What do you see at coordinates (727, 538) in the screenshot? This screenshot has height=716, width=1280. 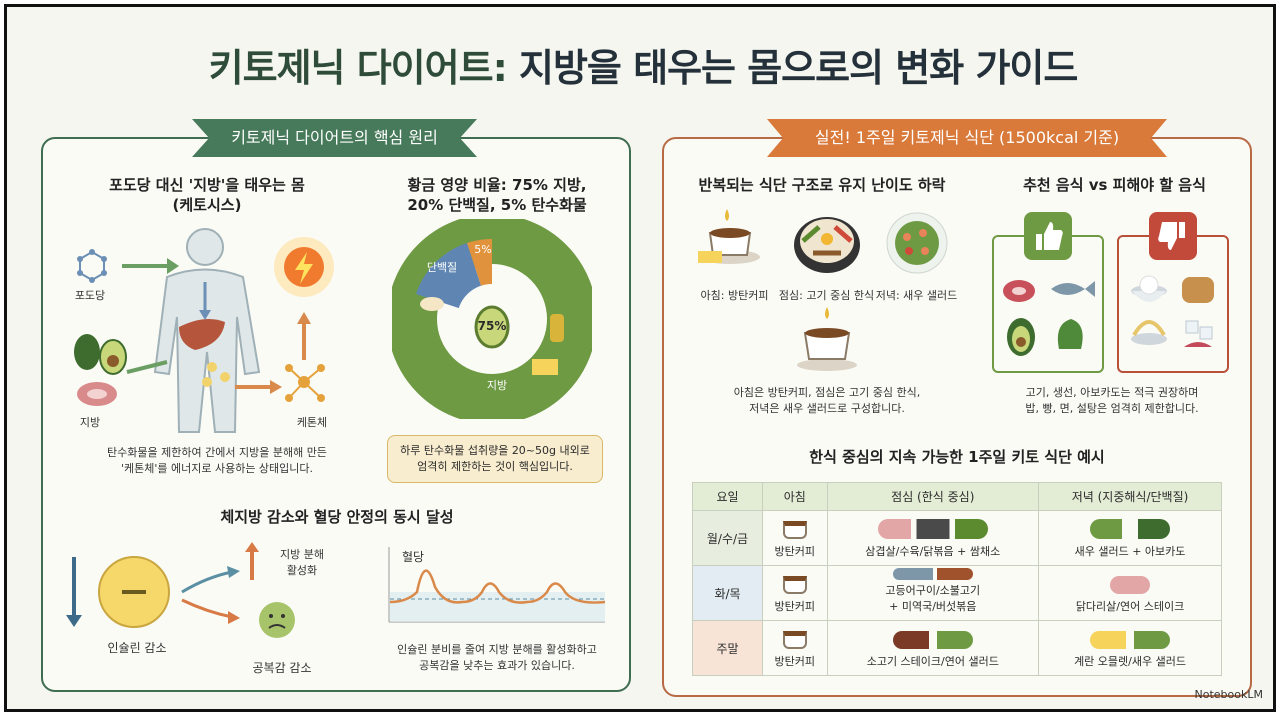 I see `day-cell: 월/수/금` at bounding box center [727, 538].